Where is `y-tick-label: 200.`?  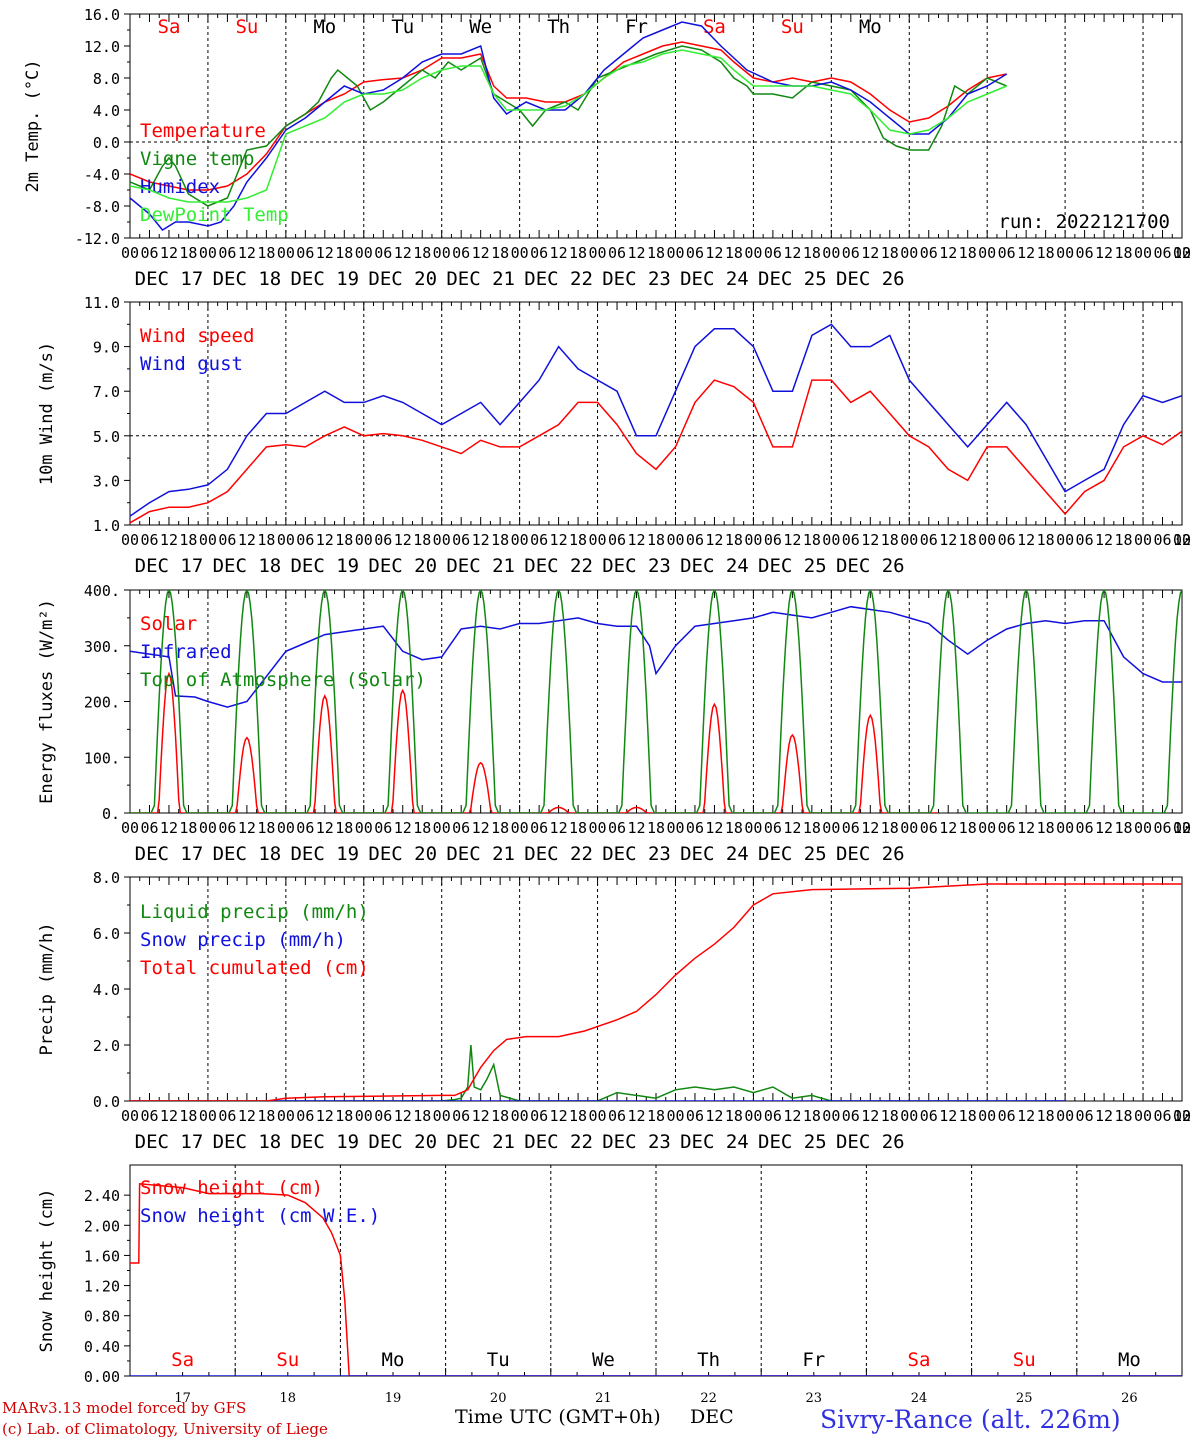 y-tick-label: 200. is located at coordinates (102, 703).